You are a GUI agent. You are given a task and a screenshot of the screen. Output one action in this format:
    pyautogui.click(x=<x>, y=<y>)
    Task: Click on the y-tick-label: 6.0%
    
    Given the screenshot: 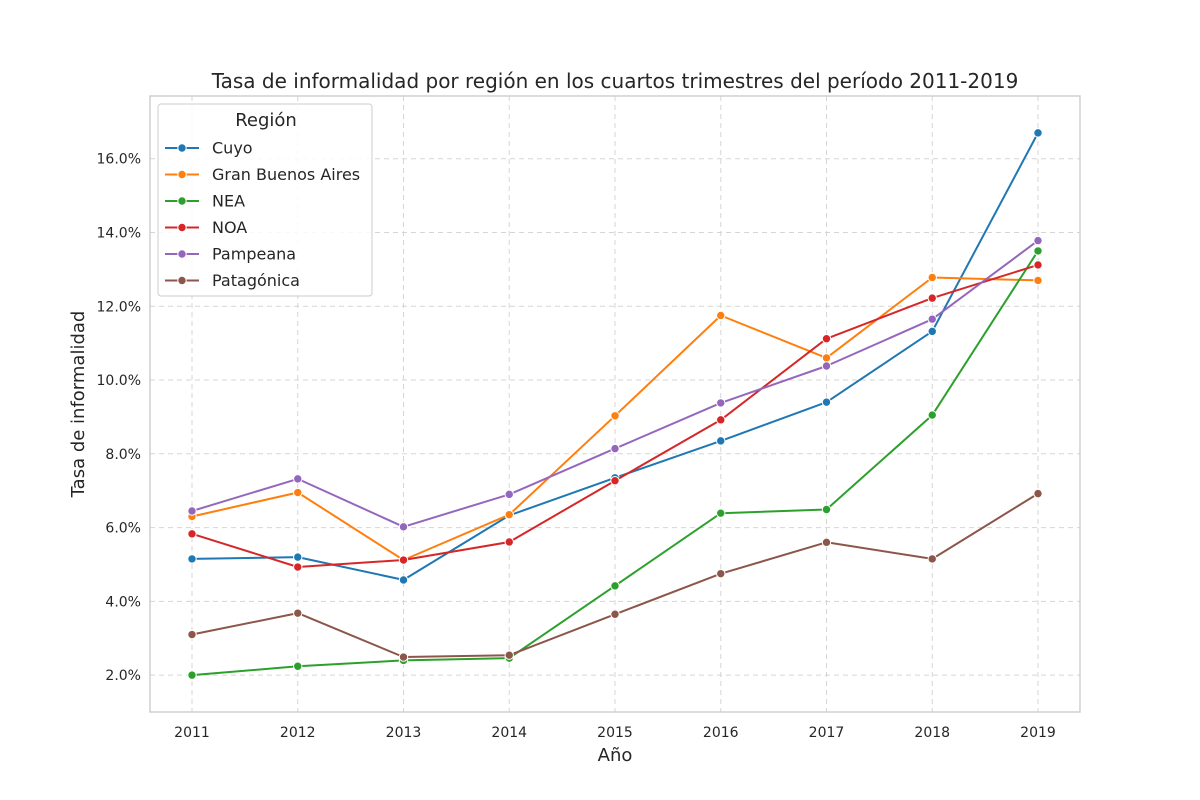 What is the action you would take?
    pyautogui.click(x=123, y=529)
    